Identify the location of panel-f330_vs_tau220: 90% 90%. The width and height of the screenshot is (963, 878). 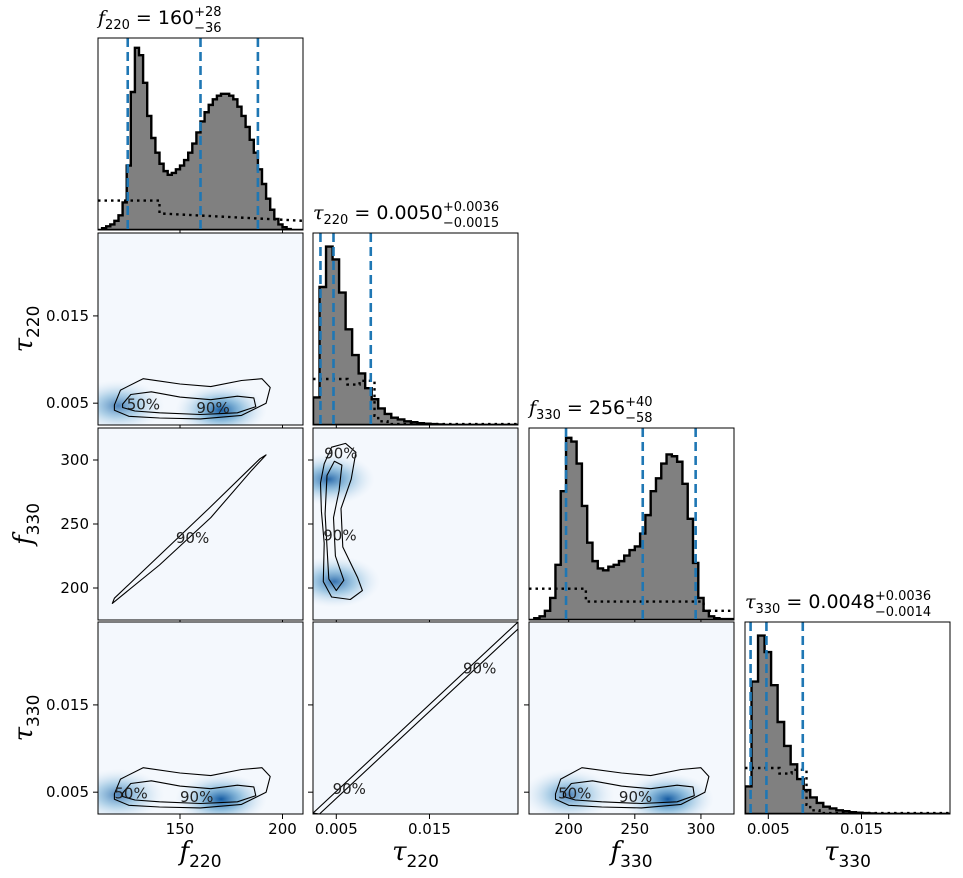
(413, 526).